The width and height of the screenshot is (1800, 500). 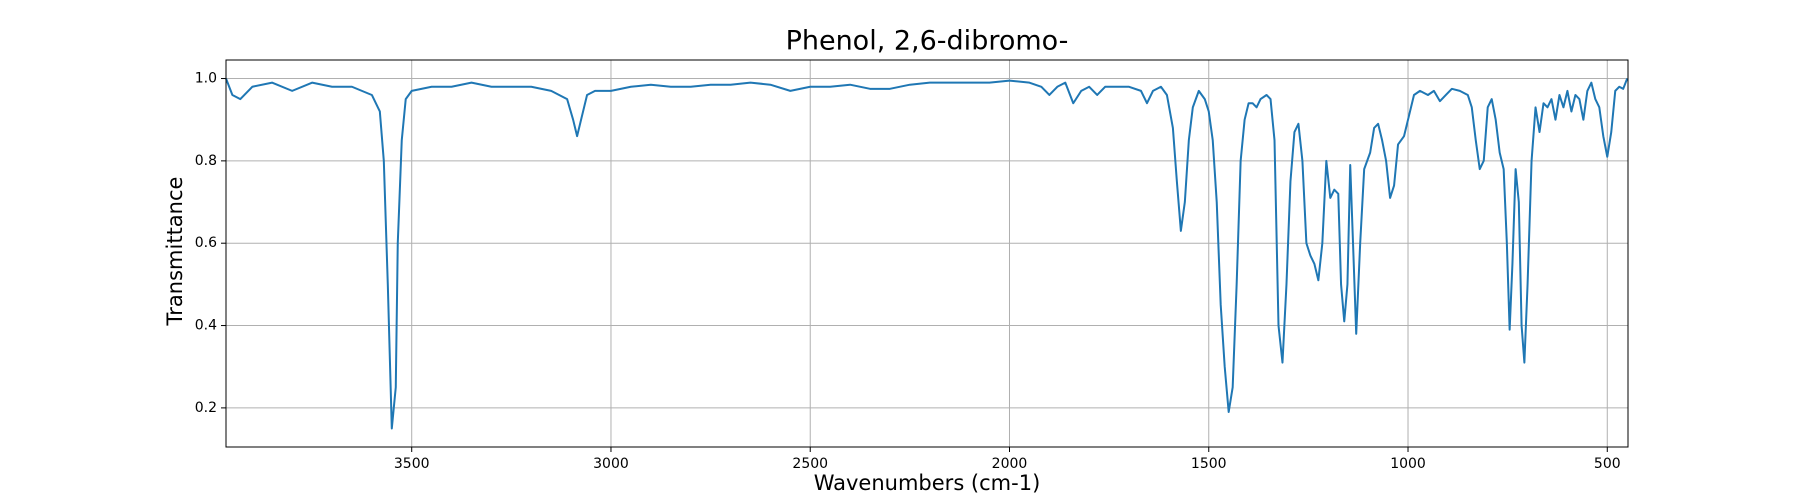 I want to click on y-axis-label: Transmittance, so click(x=175, y=252).